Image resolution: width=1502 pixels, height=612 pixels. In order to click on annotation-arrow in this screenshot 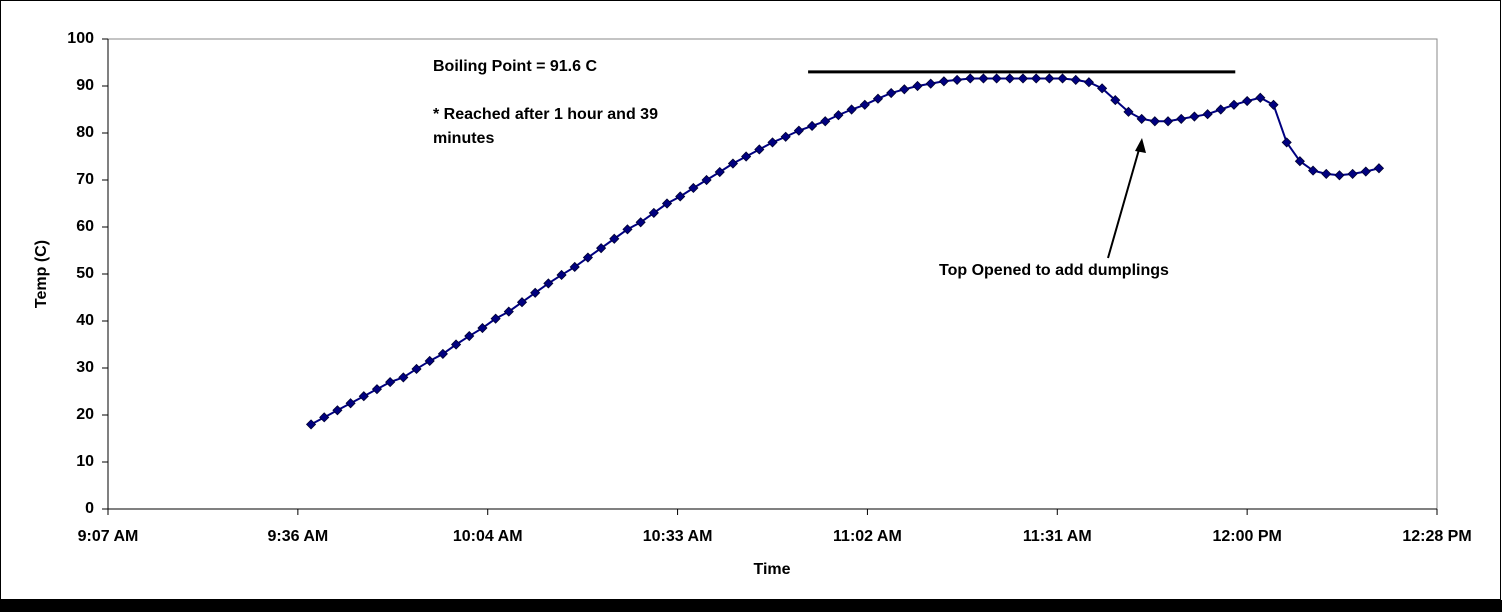, I will do `click(1124, 202)`.